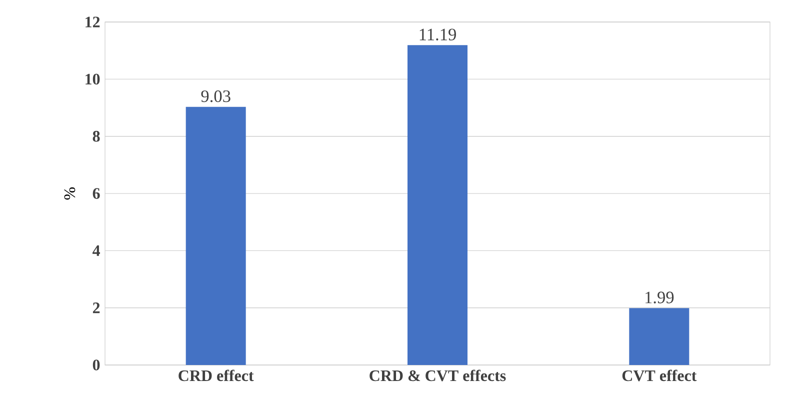  Describe the element at coordinates (96, 136) in the screenshot. I see `y-tick-label: 8` at that location.